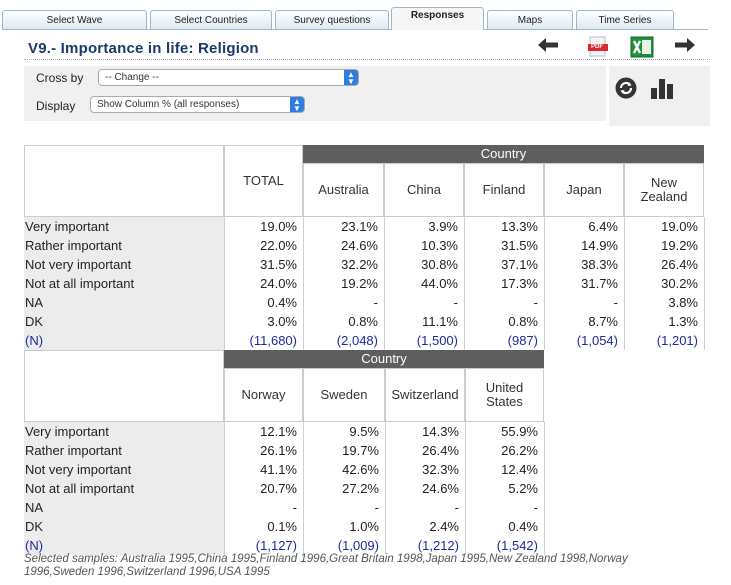  What do you see at coordinates (679, 283) in the screenshot?
I see `table-cell: 30.2%` at bounding box center [679, 283].